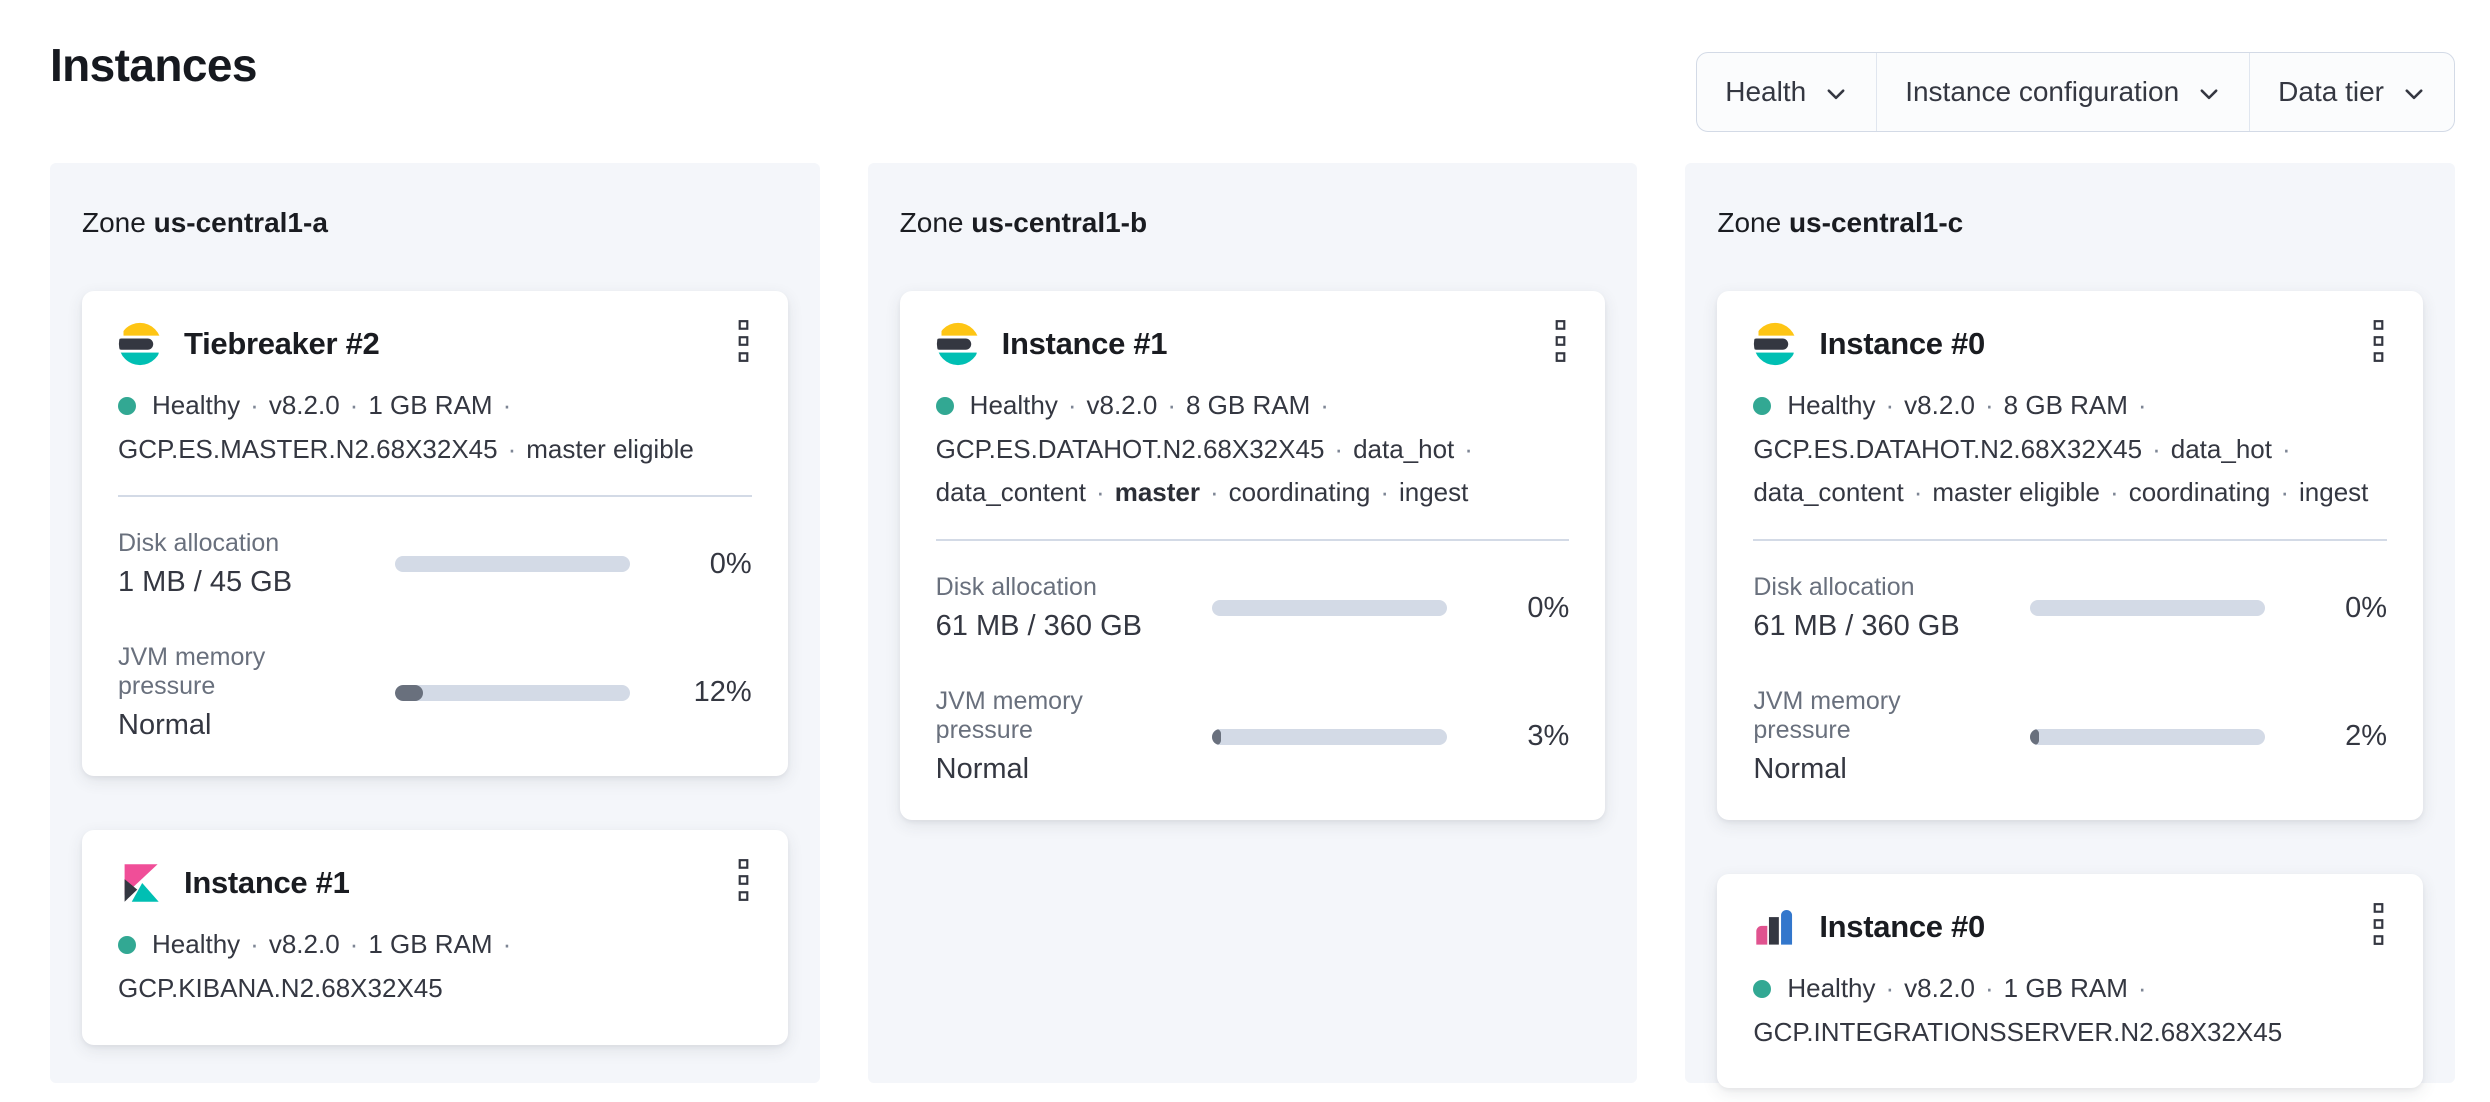  What do you see at coordinates (1548, 736) in the screenshot?
I see `metric-percent: 3%` at bounding box center [1548, 736].